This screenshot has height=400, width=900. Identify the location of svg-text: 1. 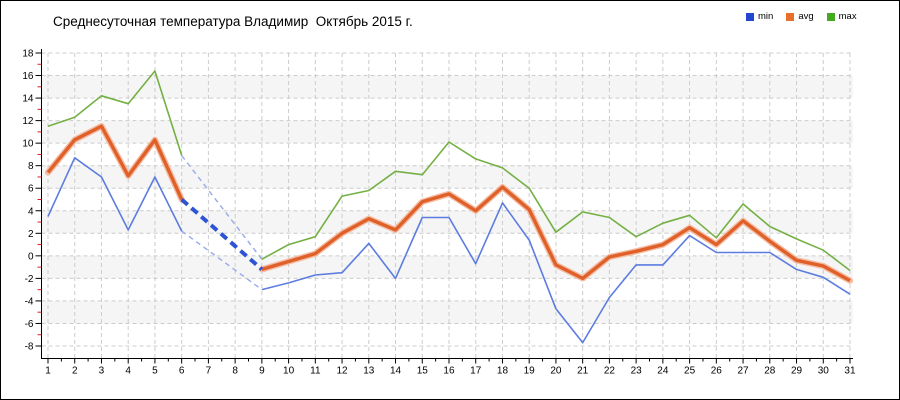
(48, 371).